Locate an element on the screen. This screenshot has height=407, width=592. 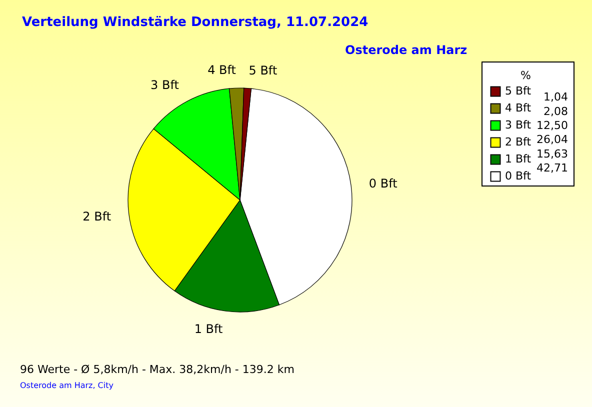
text: Osterode am Harz, City is located at coordinates (67, 385).